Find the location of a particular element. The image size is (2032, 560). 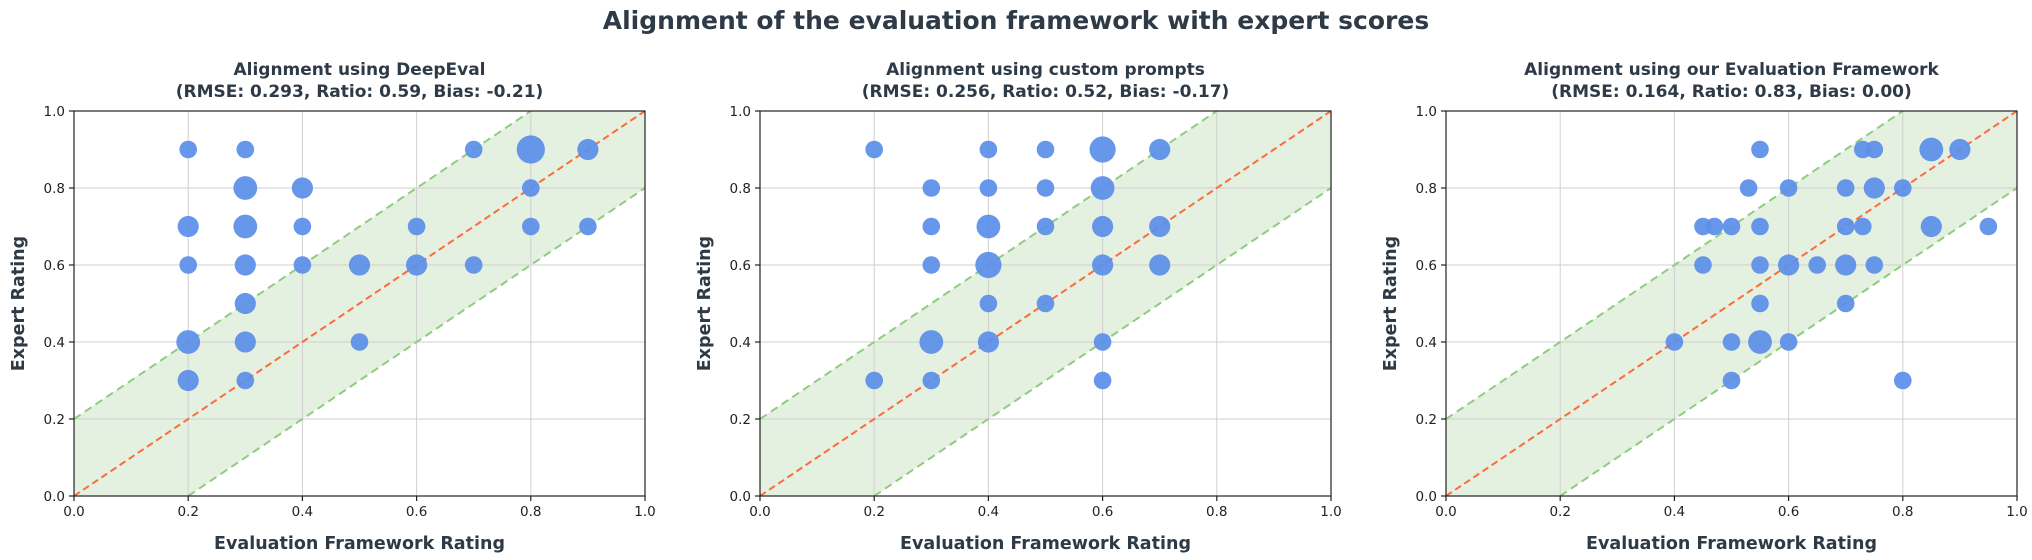

chart-title: Alignment using DeepEval is located at coordinates (359, 70).